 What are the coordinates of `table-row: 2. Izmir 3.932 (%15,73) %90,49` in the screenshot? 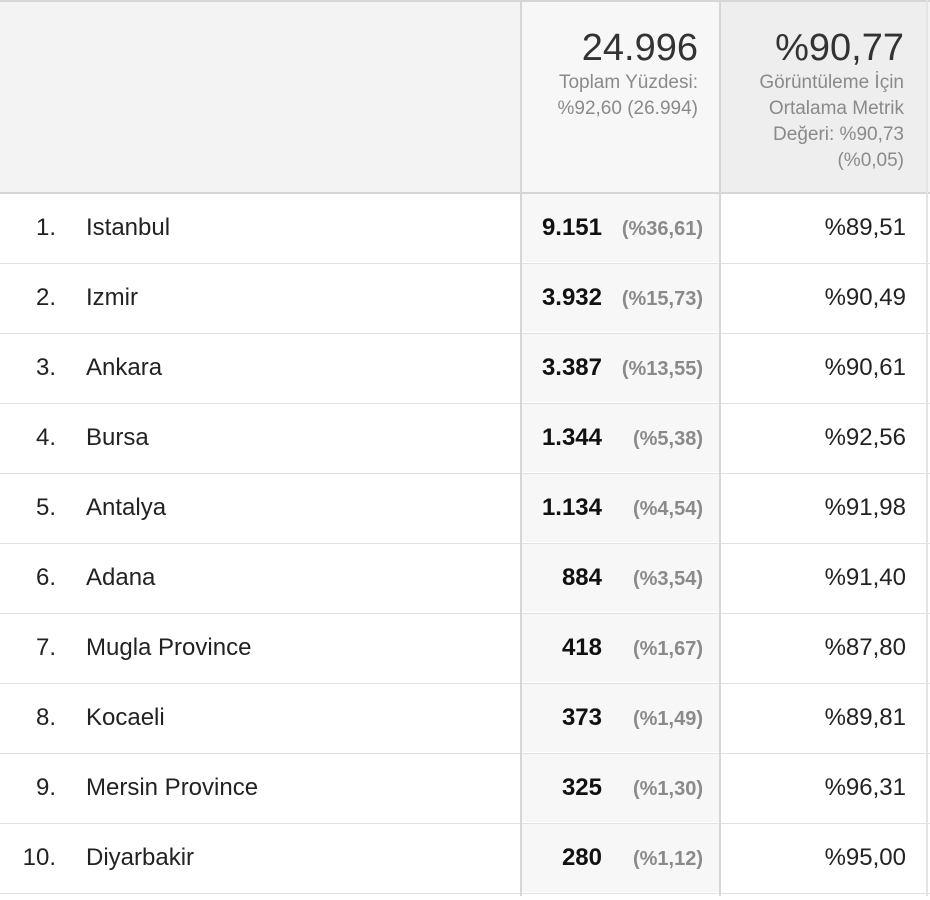 It's located at (465, 299).